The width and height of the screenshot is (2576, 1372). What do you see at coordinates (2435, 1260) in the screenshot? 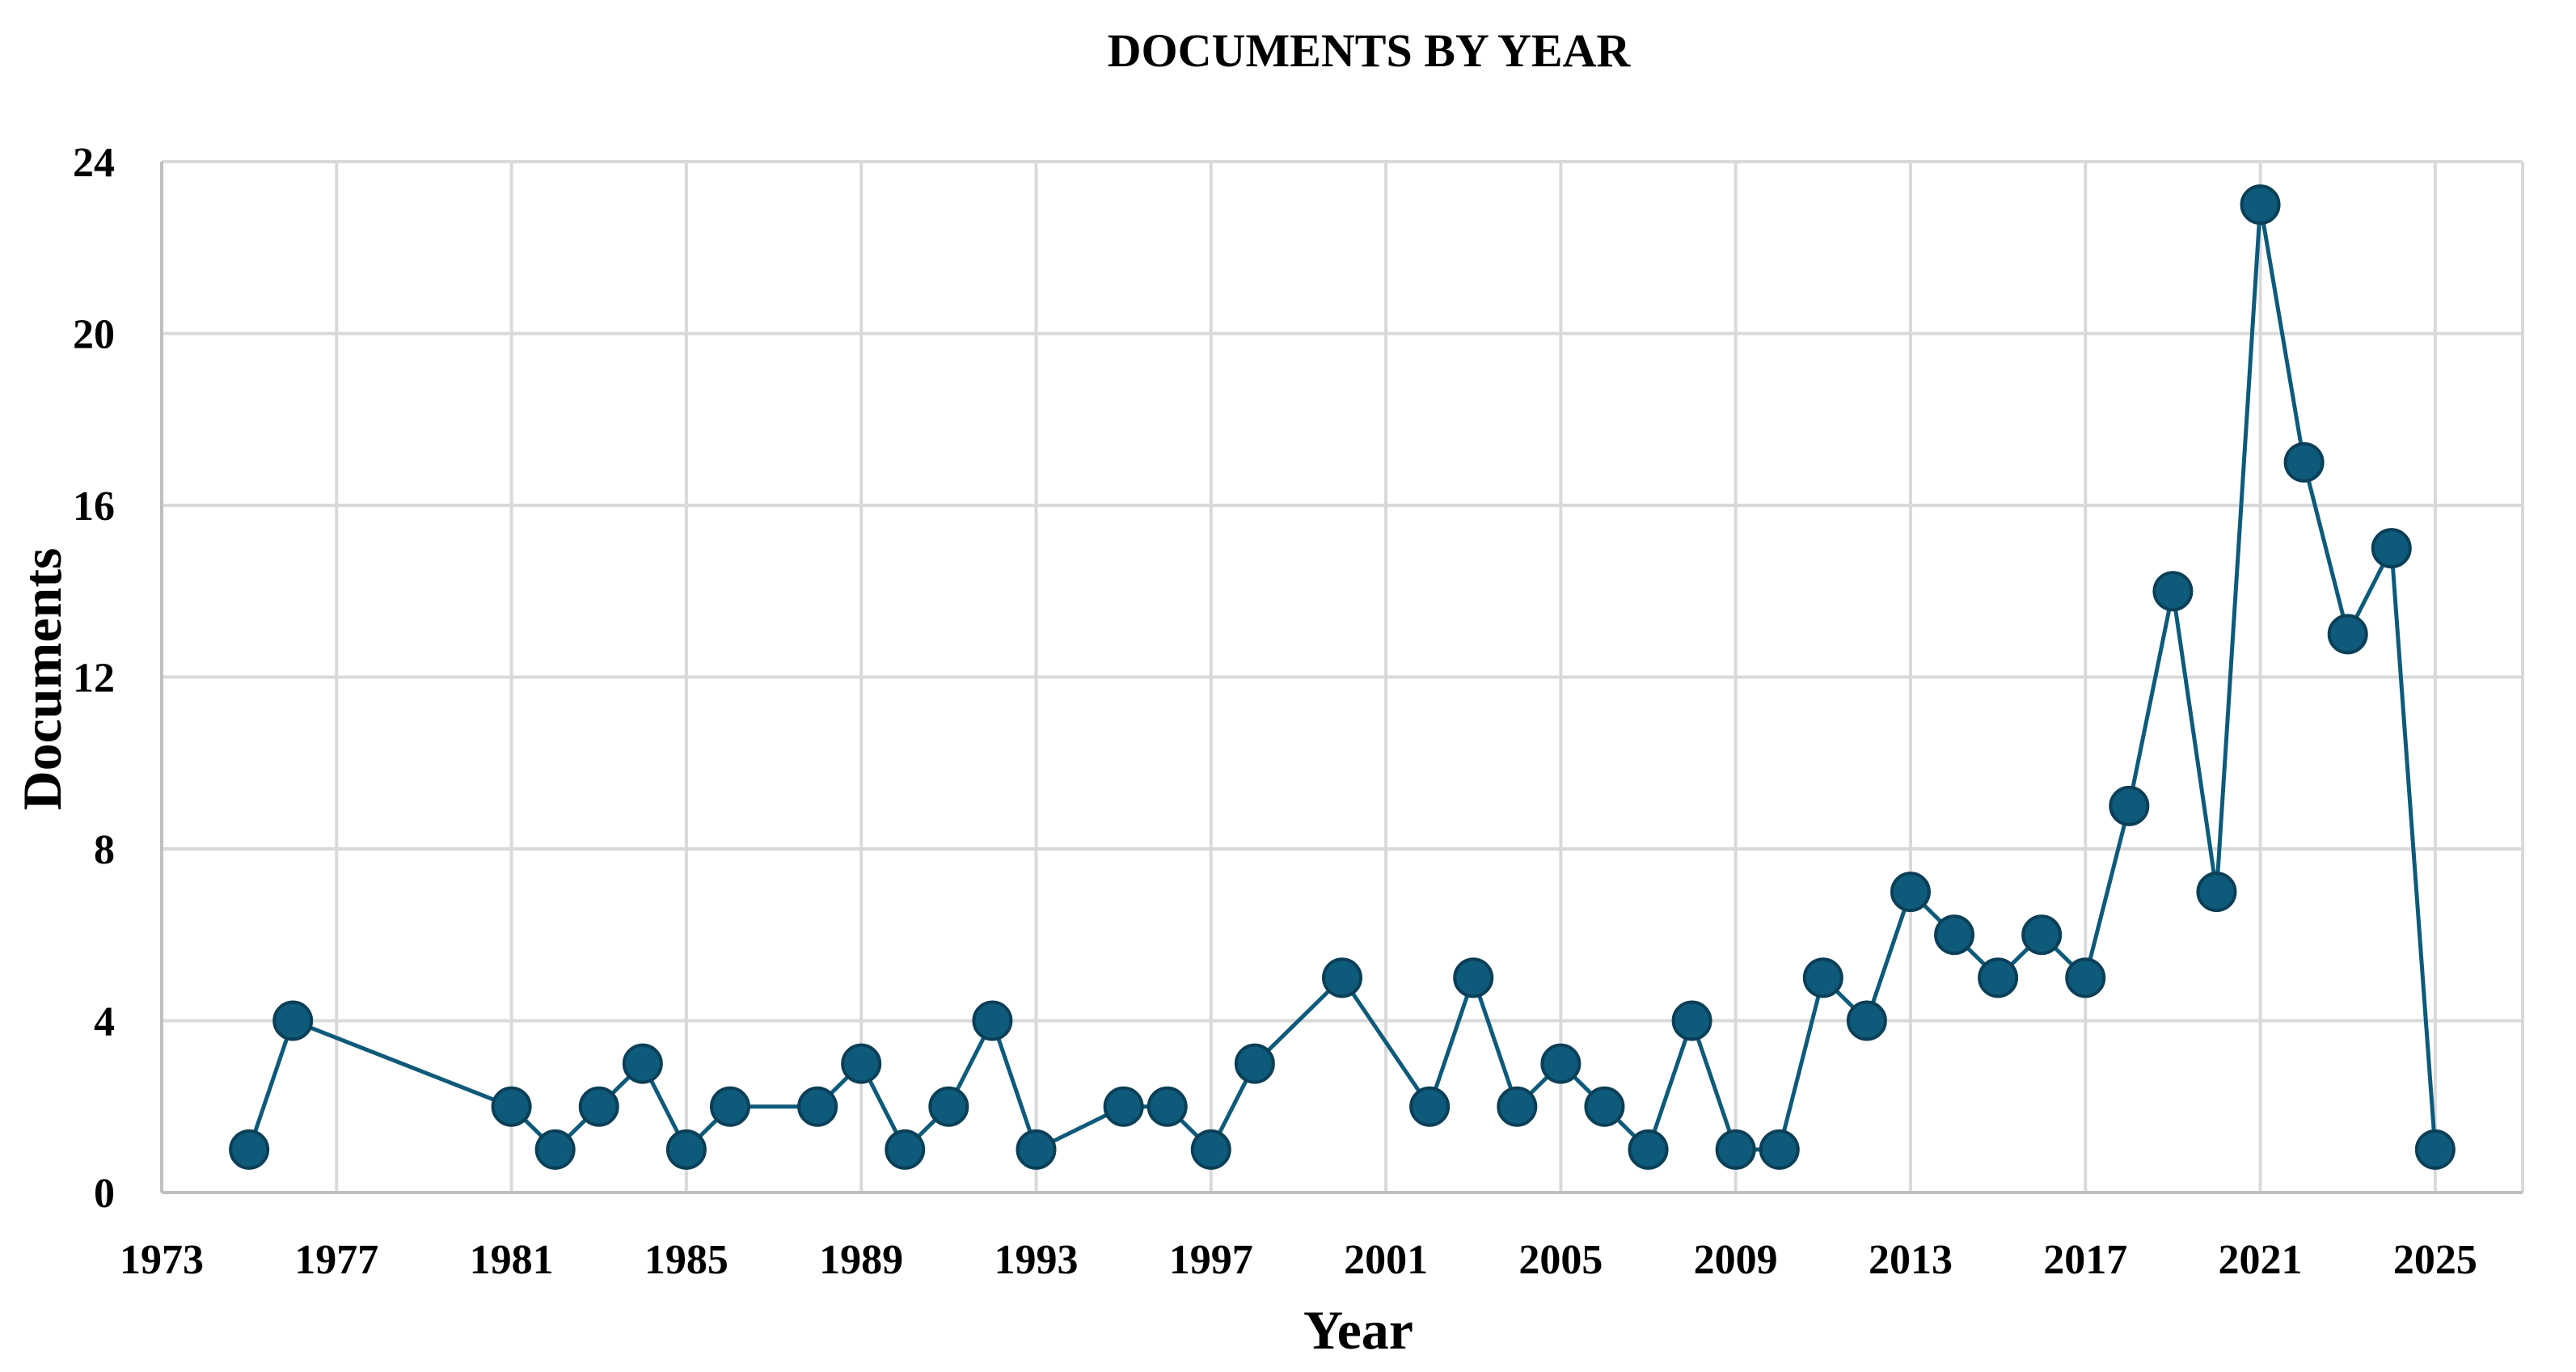
I see `x-tick-label: 2025` at bounding box center [2435, 1260].